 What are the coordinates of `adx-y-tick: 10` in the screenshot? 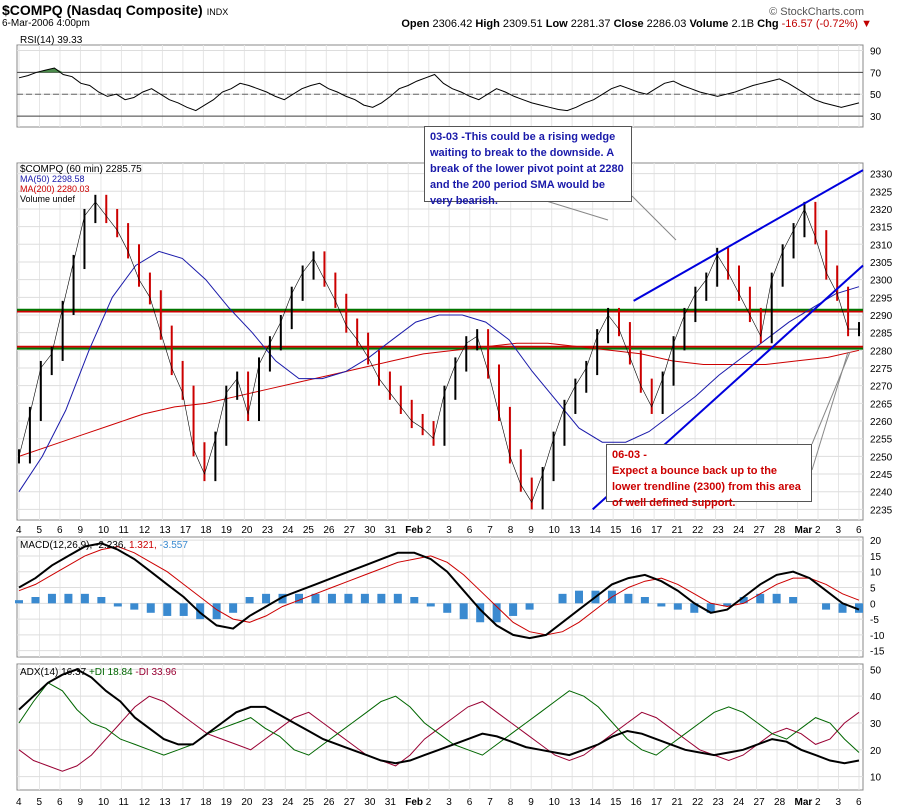 It's located at (876, 778).